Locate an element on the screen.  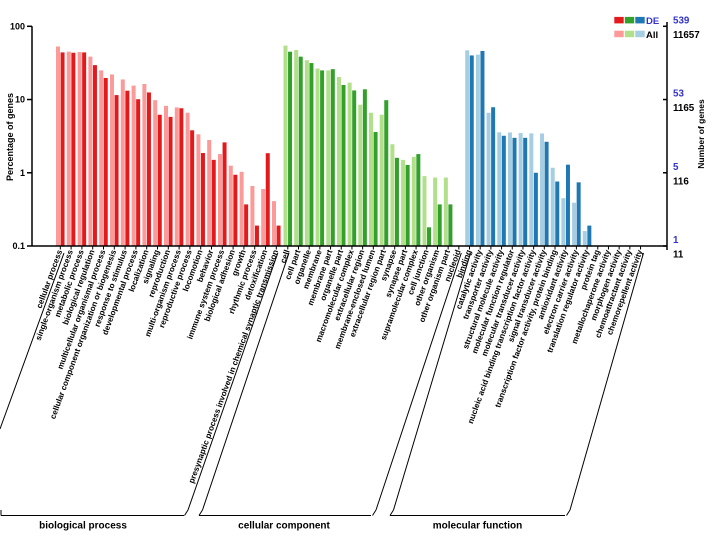
svg-text: 1165 is located at coordinates (684, 108).